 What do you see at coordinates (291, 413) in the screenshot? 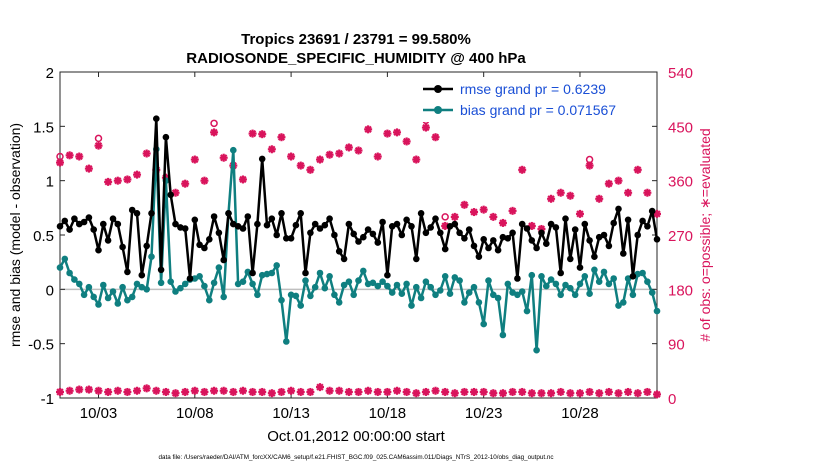
I see `x-tick-label: 10/13` at bounding box center [291, 413].